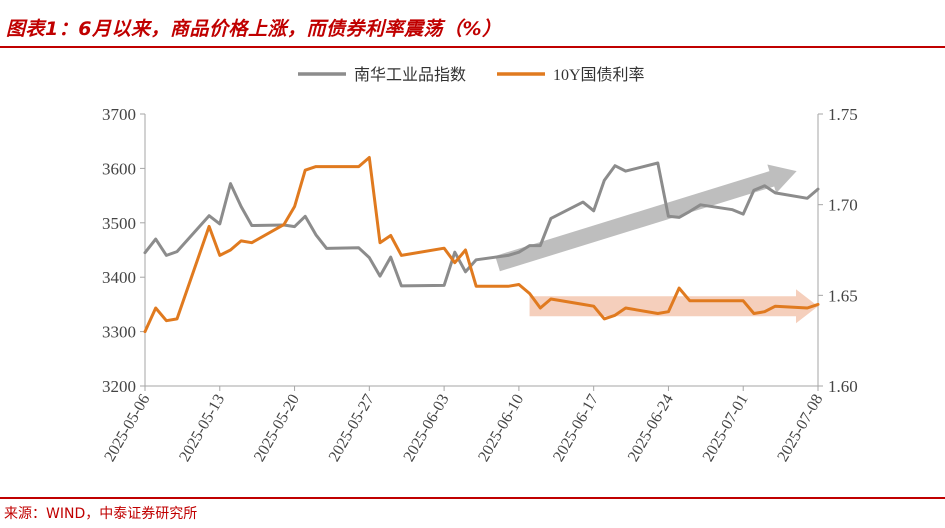 The image size is (945, 528). What do you see at coordinates (800, 428) in the screenshot?
I see `x-axis-tick-label: 2025-07-08` at bounding box center [800, 428].